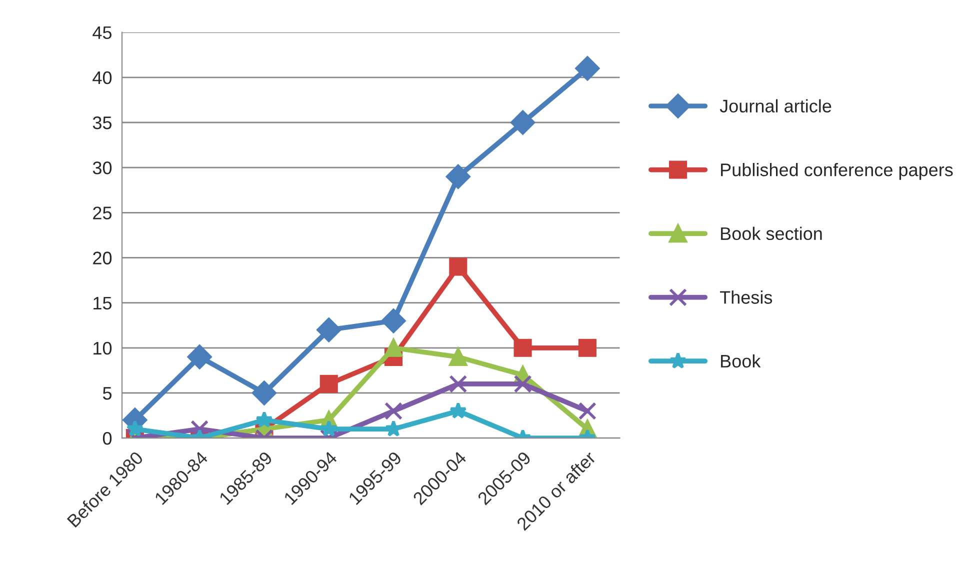  I want to click on y-tick-label: 45, so click(102, 33).